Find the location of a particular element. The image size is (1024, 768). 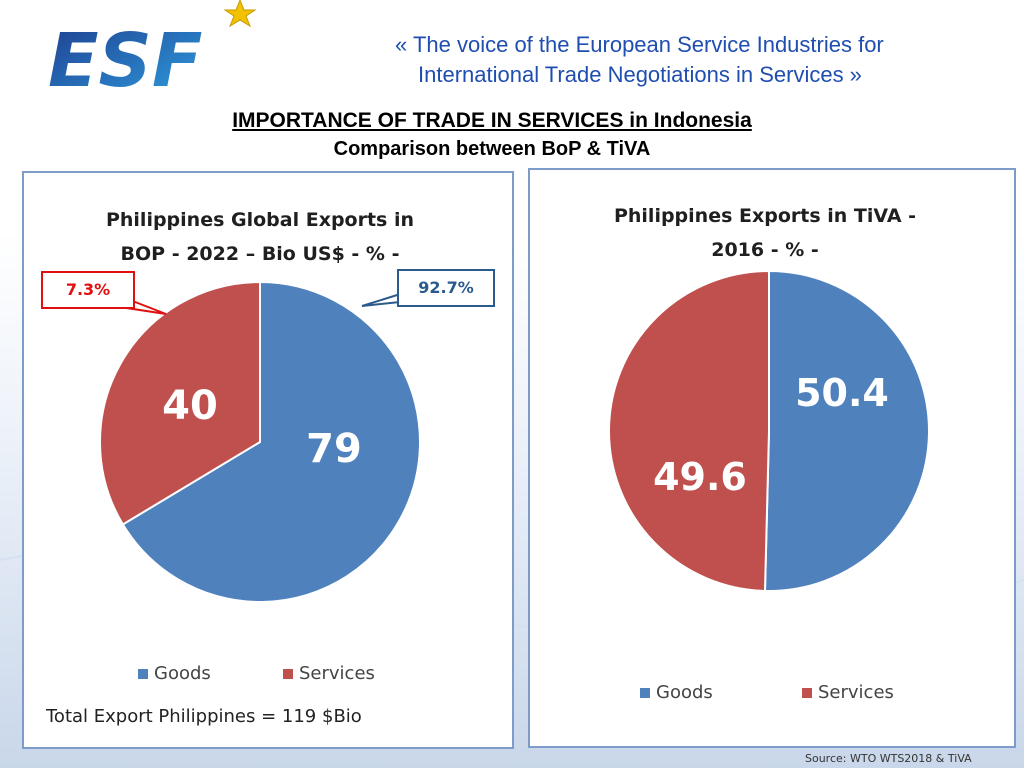

data-label-services: 49.6 is located at coordinates (700, 477).